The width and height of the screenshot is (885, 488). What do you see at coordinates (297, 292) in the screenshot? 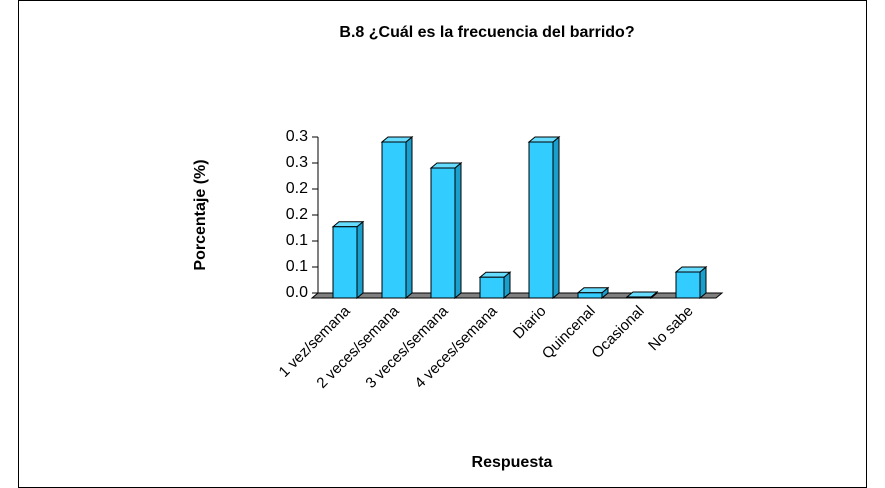
I see `y-tick-label: 0.0` at bounding box center [297, 292].